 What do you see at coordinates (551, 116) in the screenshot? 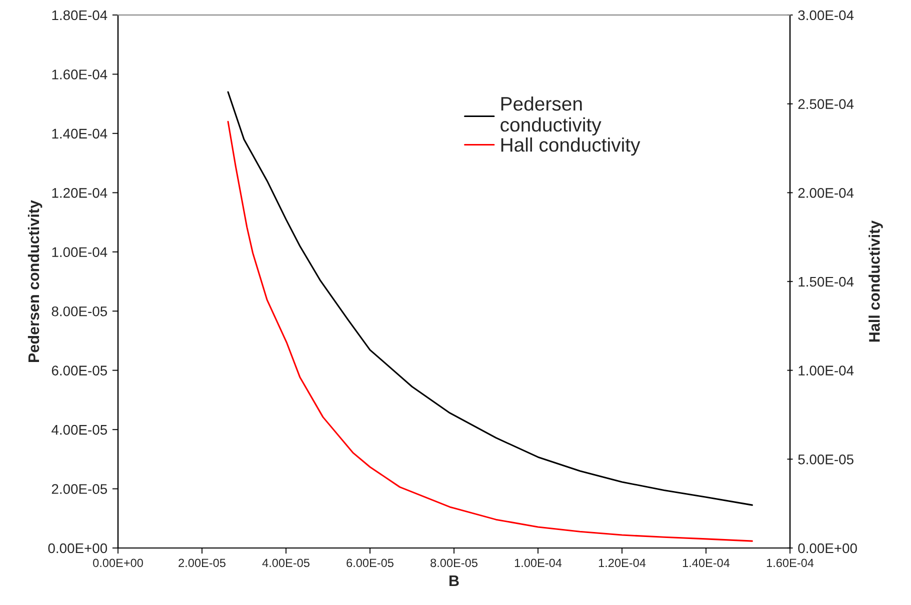
I see `legend-label: Pedersen conductivity` at bounding box center [551, 116].